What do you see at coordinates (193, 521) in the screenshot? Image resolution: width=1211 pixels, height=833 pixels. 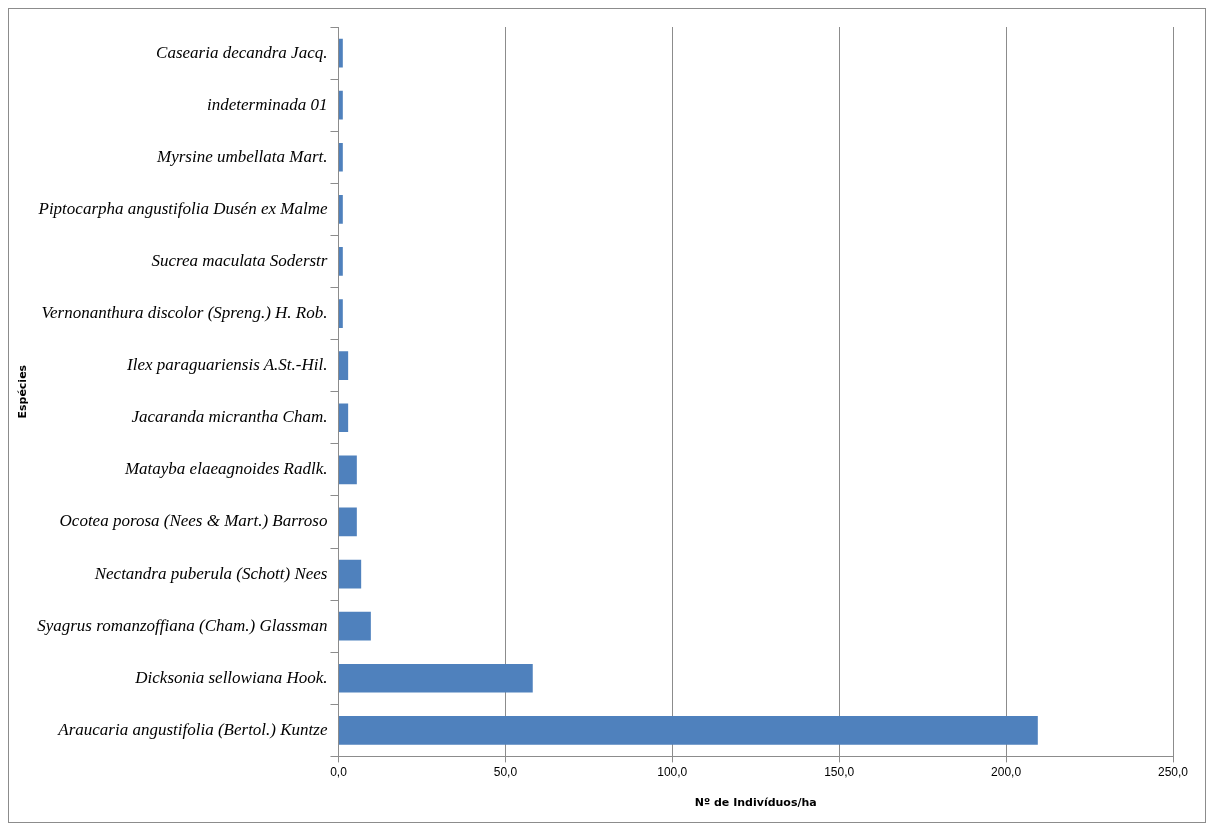 I see `y-tick-label: Ocotea porosa (Nees & Mart.) Barroso` at bounding box center [193, 521].